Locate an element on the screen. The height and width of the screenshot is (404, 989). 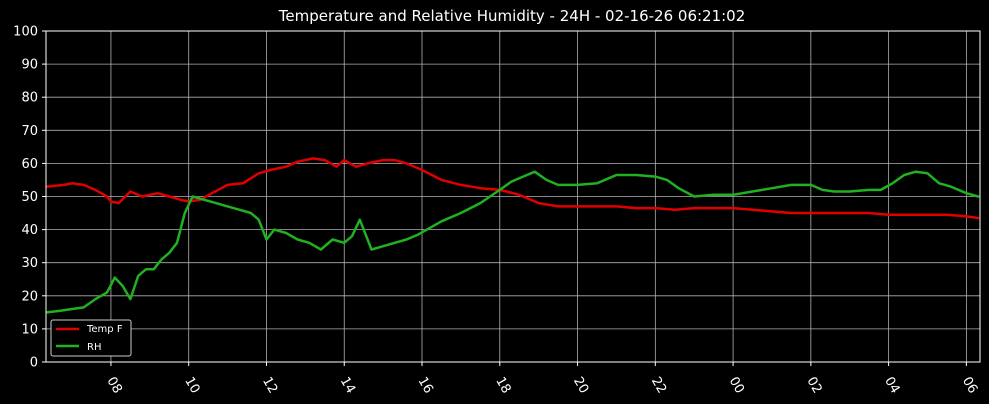
y-tick-label: 70 is located at coordinates (29, 131).